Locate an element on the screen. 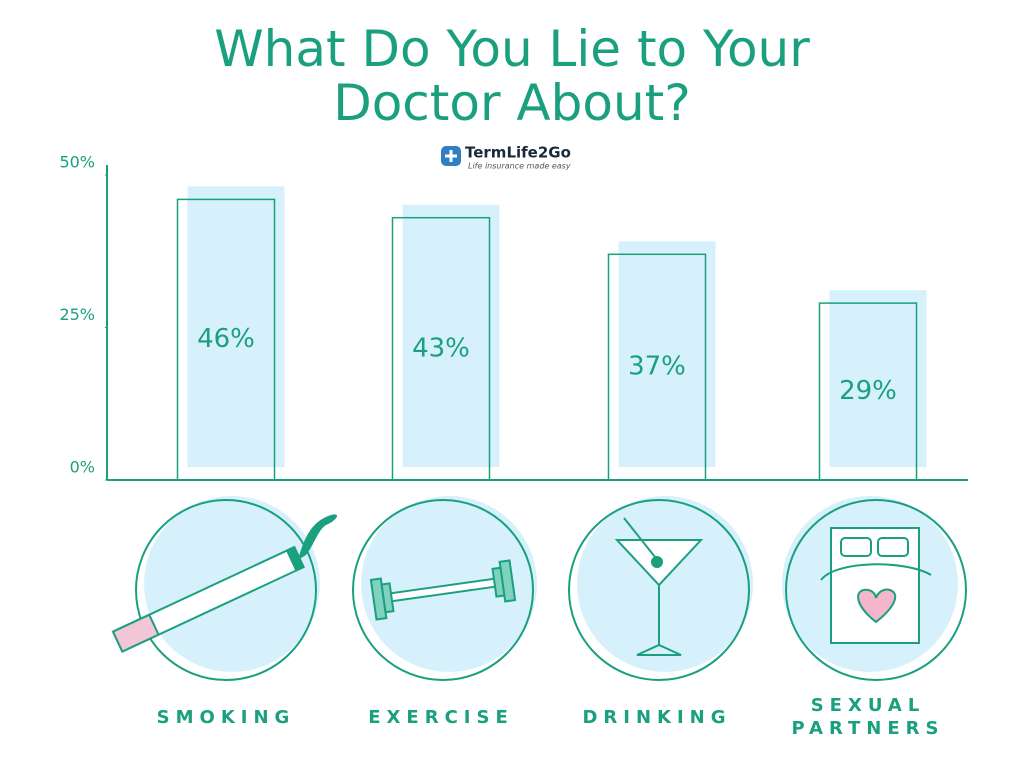  value-label: 43% is located at coordinates (441, 348).